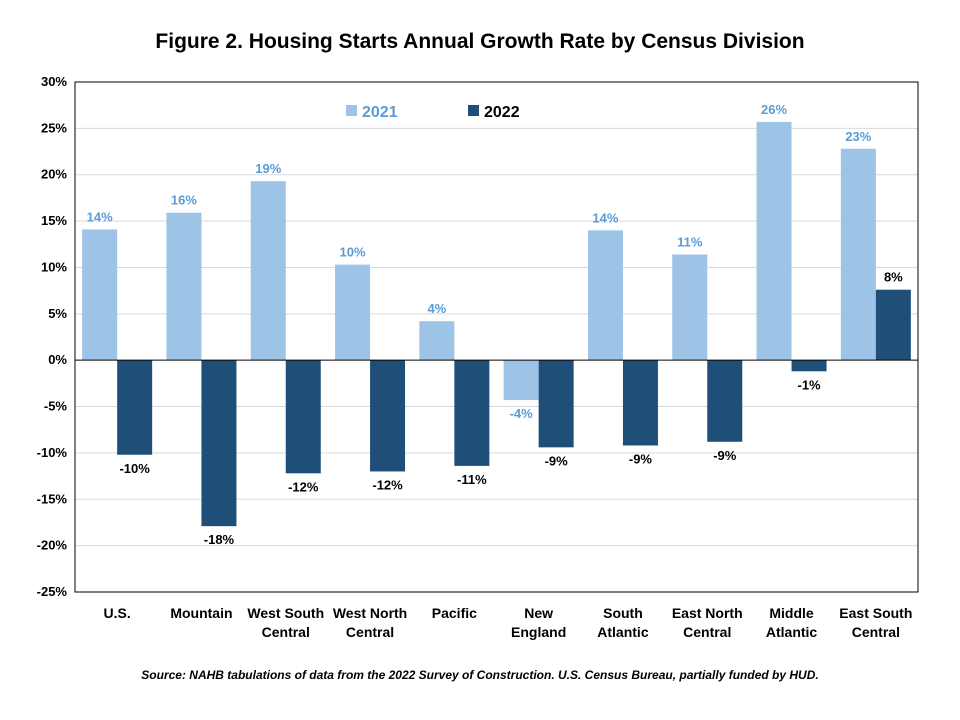 The image size is (960, 720). Describe the element at coordinates (54, 220) in the screenshot. I see `y-tick-label: 15%` at that location.